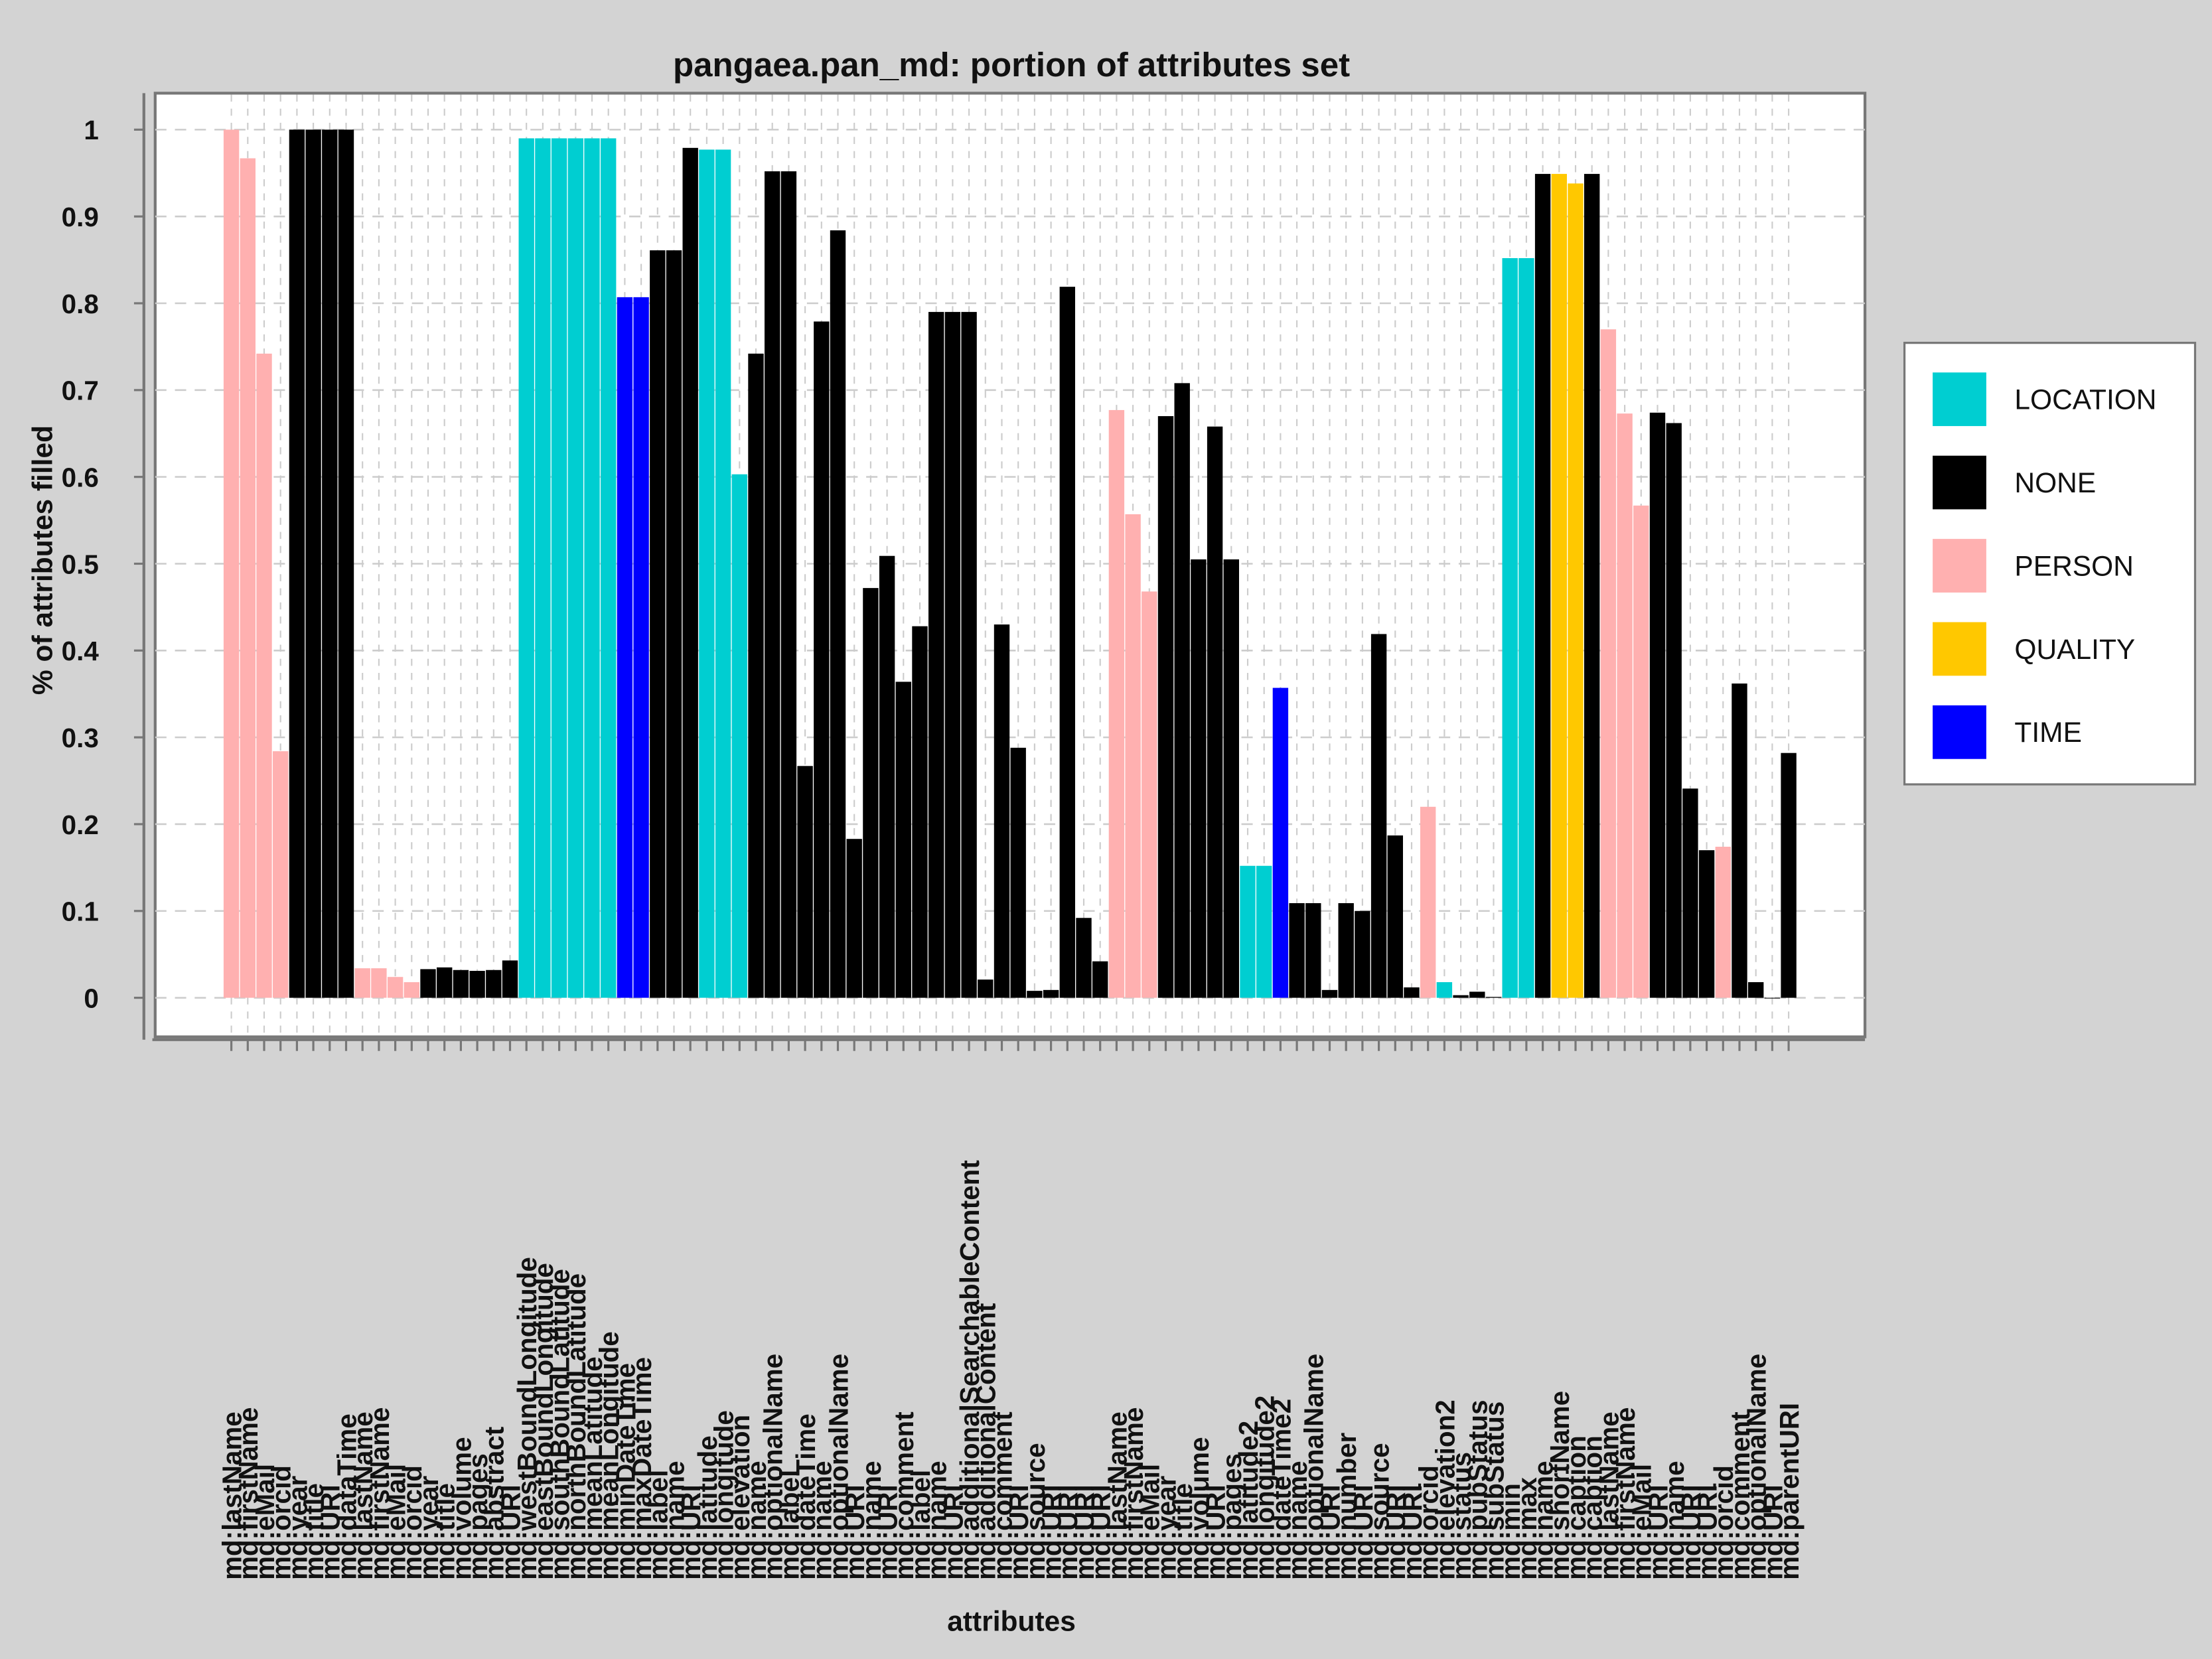 The height and width of the screenshot is (1659, 2212). What do you see at coordinates (2055, 483) in the screenshot?
I see `legend-label: NONE` at bounding box center [2055, 483].